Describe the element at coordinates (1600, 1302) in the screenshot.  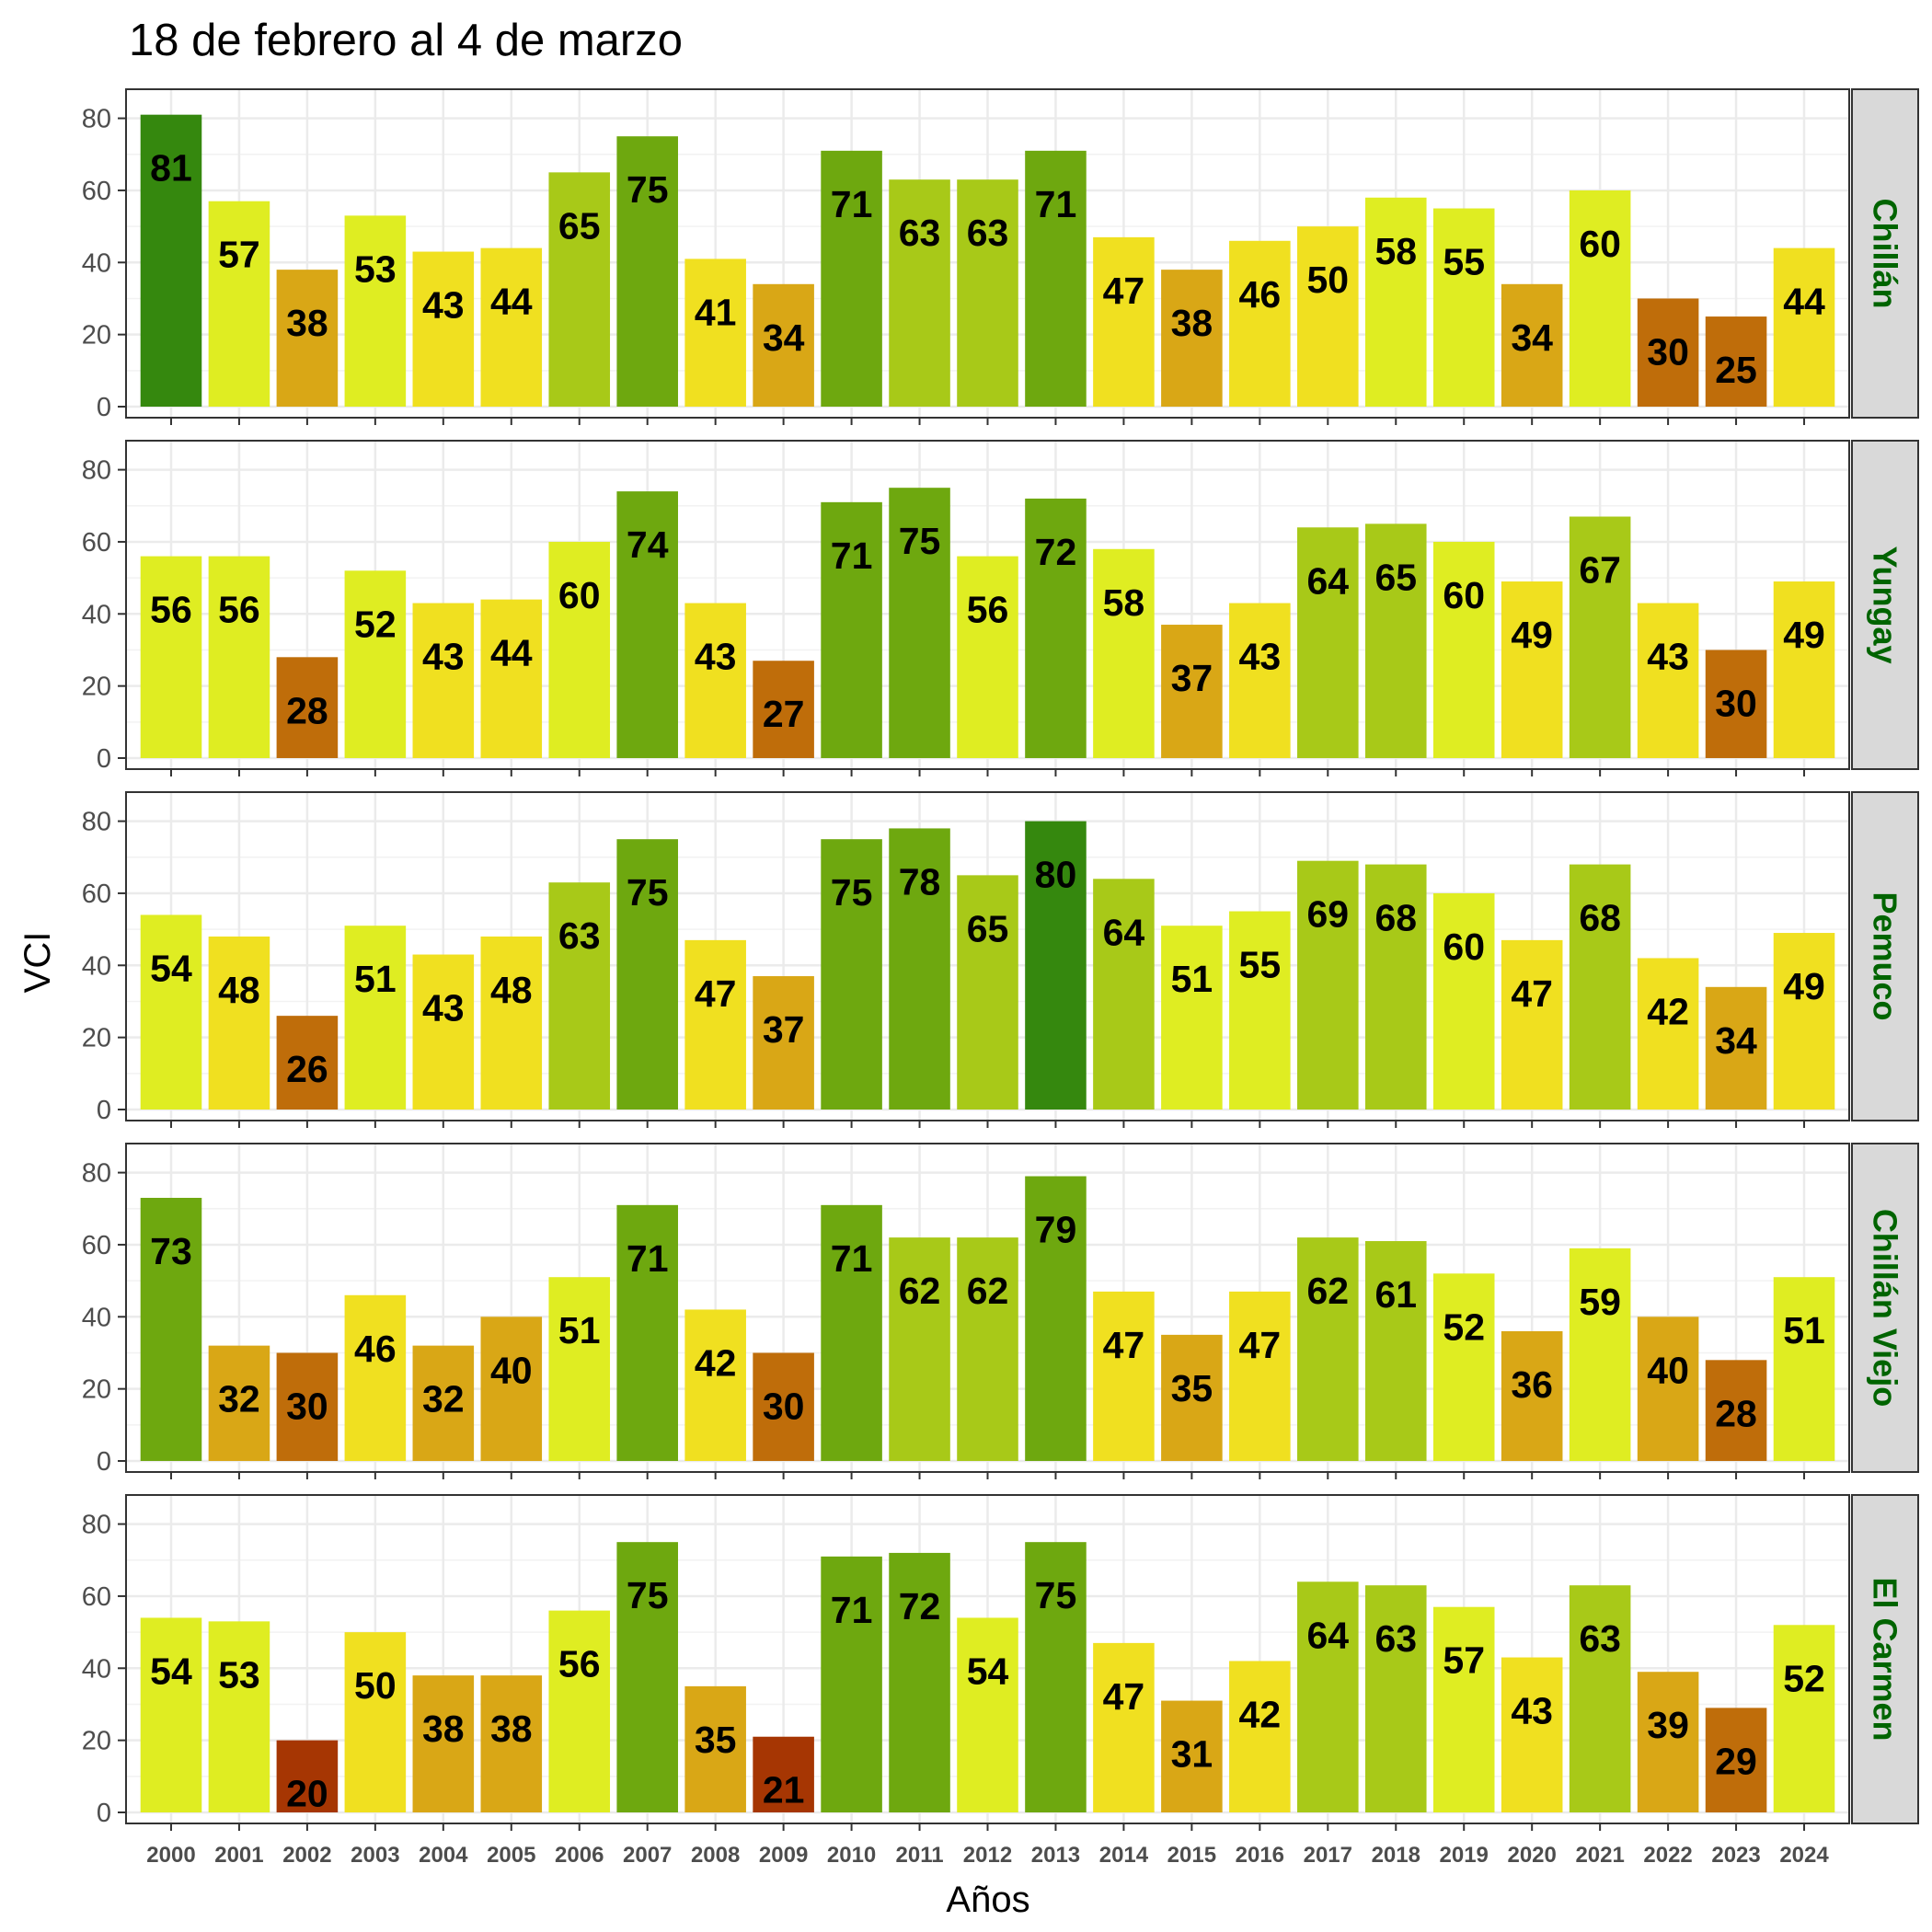
I see `bar-value-label: 59` at that location.